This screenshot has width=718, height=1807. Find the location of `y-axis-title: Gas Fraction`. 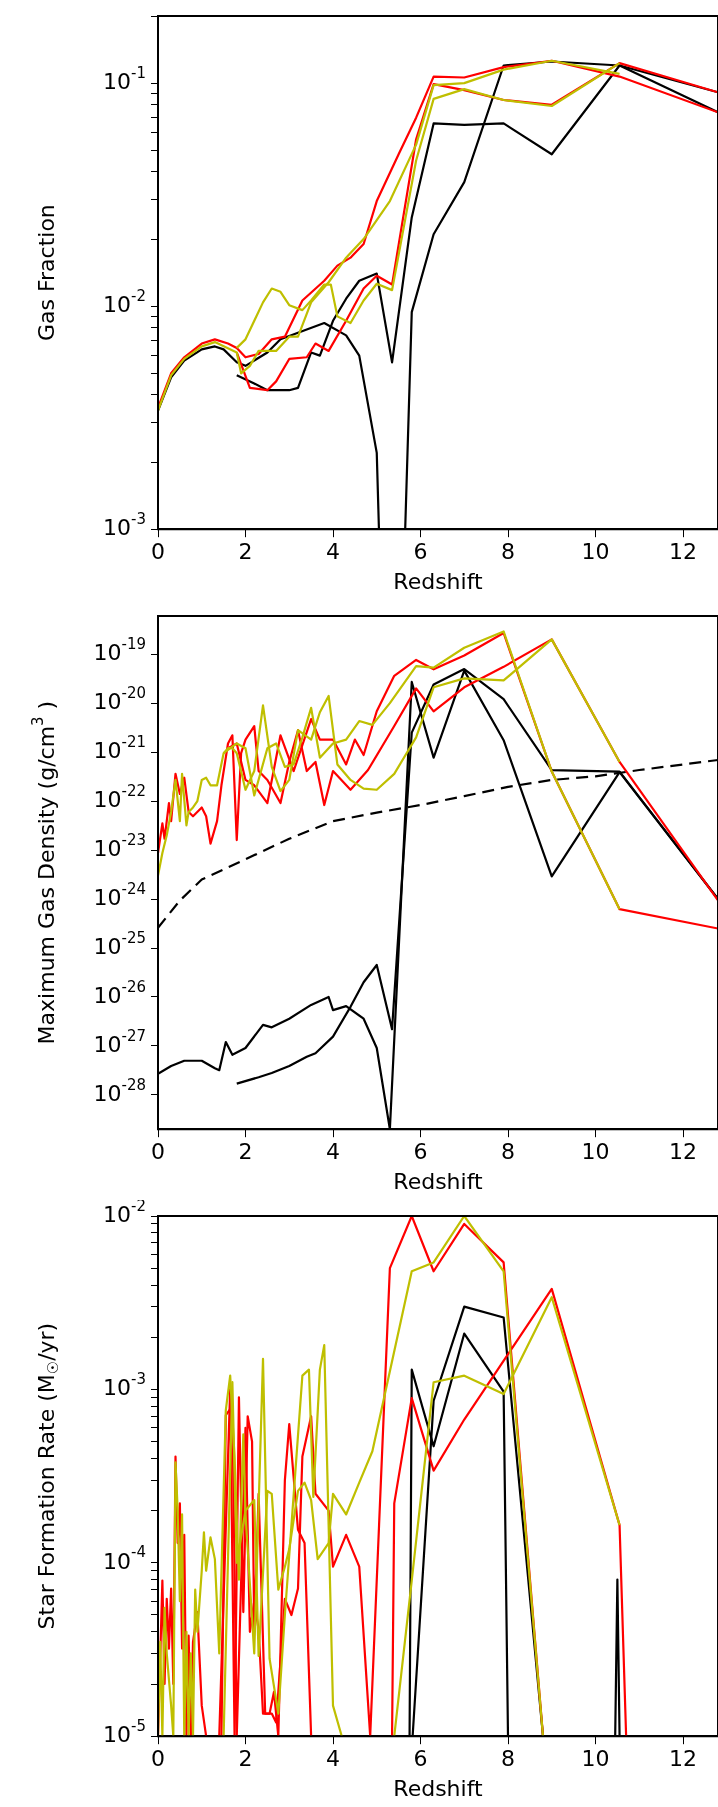

y-axis-title: Gas Fraction is located at coordinates (46, 272).